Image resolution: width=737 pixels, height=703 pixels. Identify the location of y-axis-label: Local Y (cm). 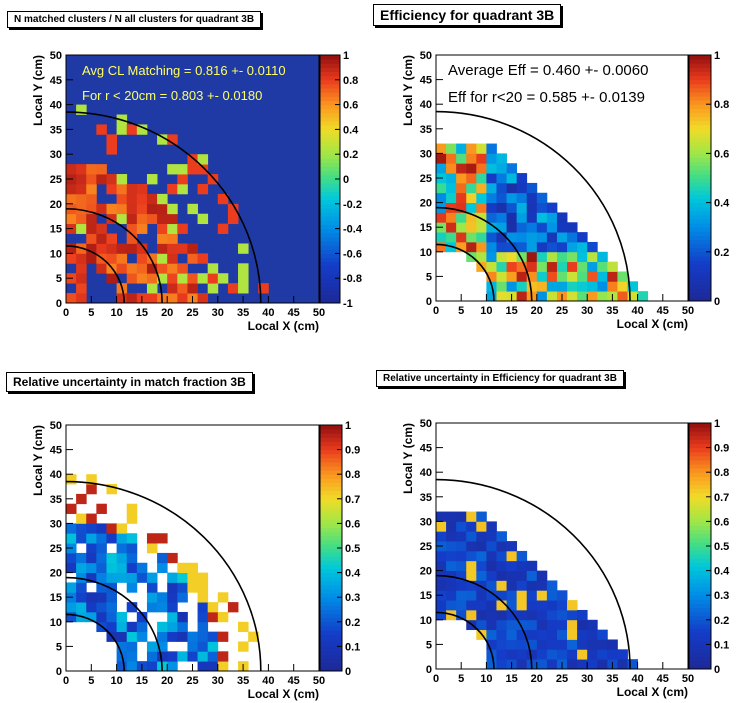
(38, 90).